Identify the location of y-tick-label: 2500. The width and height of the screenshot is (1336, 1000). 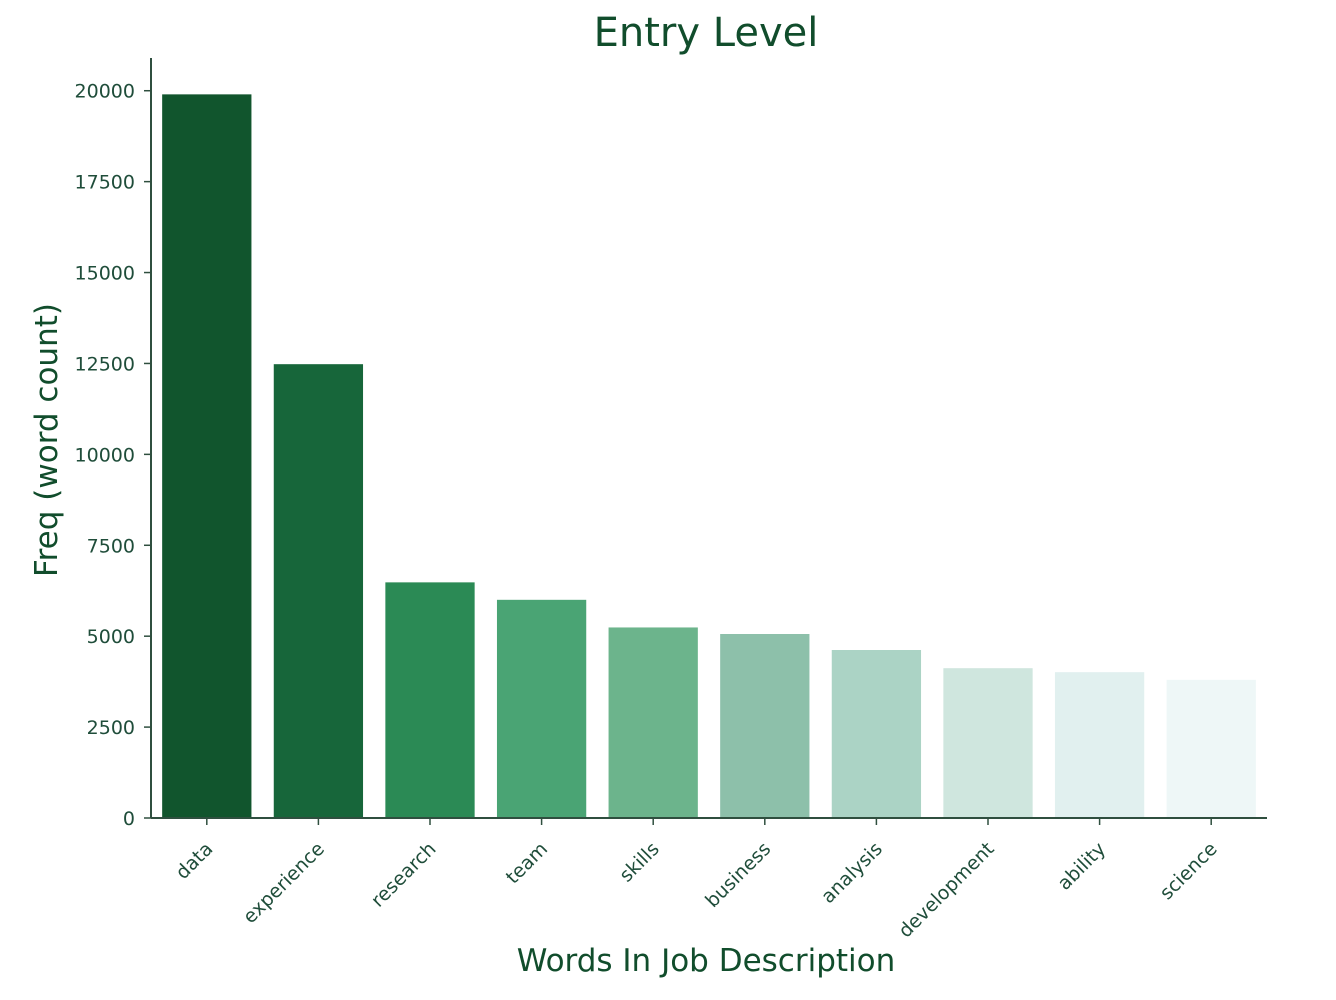
(111, 728).